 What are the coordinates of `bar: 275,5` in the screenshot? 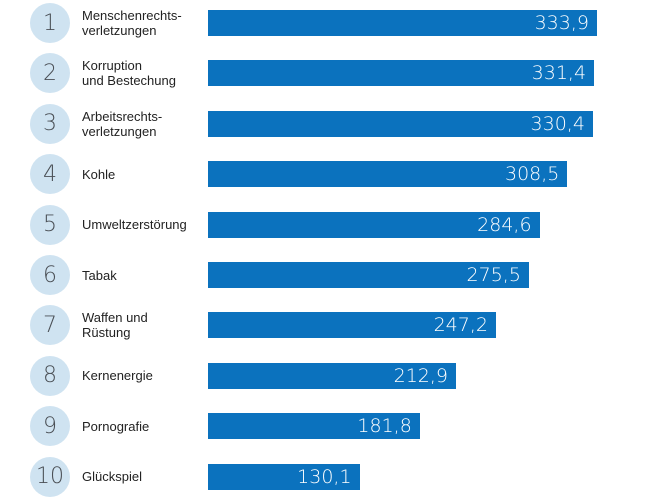 It's located at (368, 275).